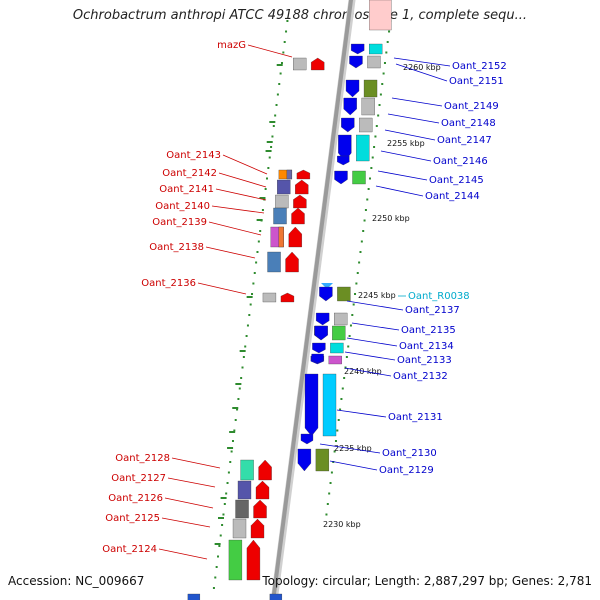  What do you see at coordinates (406, 470) in the screenshot?
I see `gene-label-right: Oant_2129` at bounding box center [406, 470].